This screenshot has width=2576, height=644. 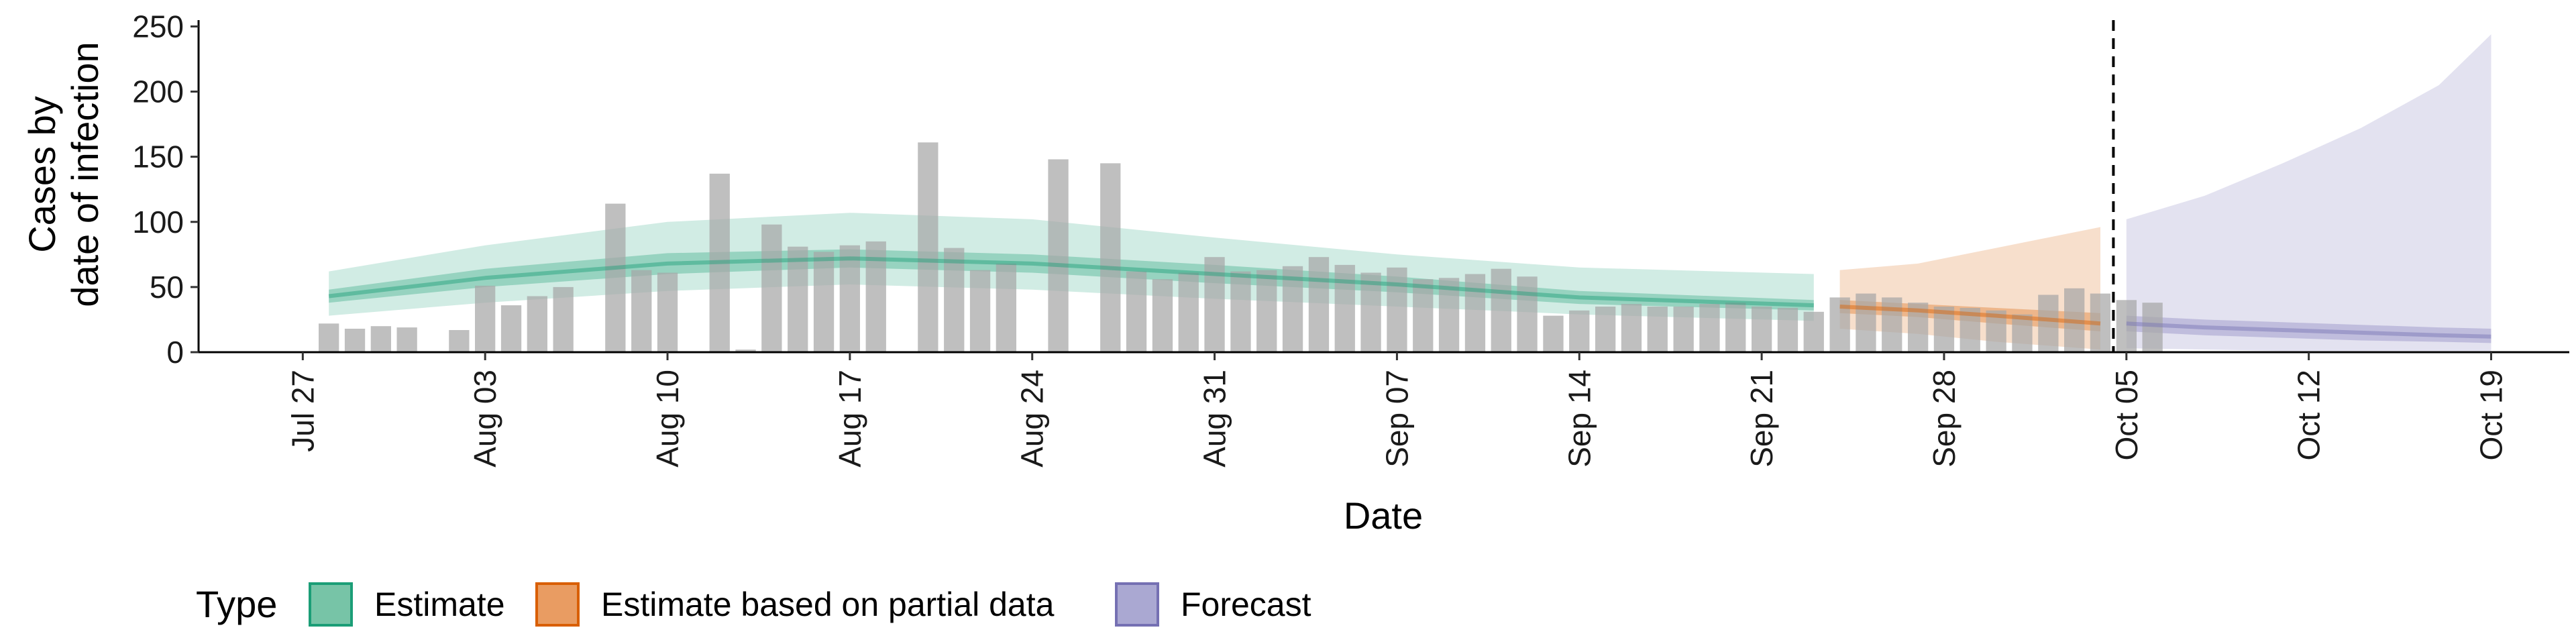 What do you see at coordinates (2309, 415) in the screenshot?
I see `x-tick-label: Oct 12` at bounding box center [2309, 415].